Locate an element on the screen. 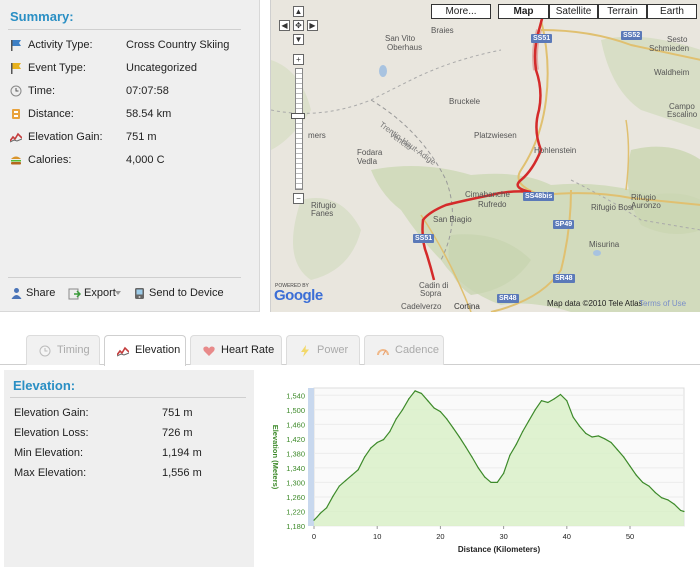  road-shield: SR48 is located at coordinates (508, 298).